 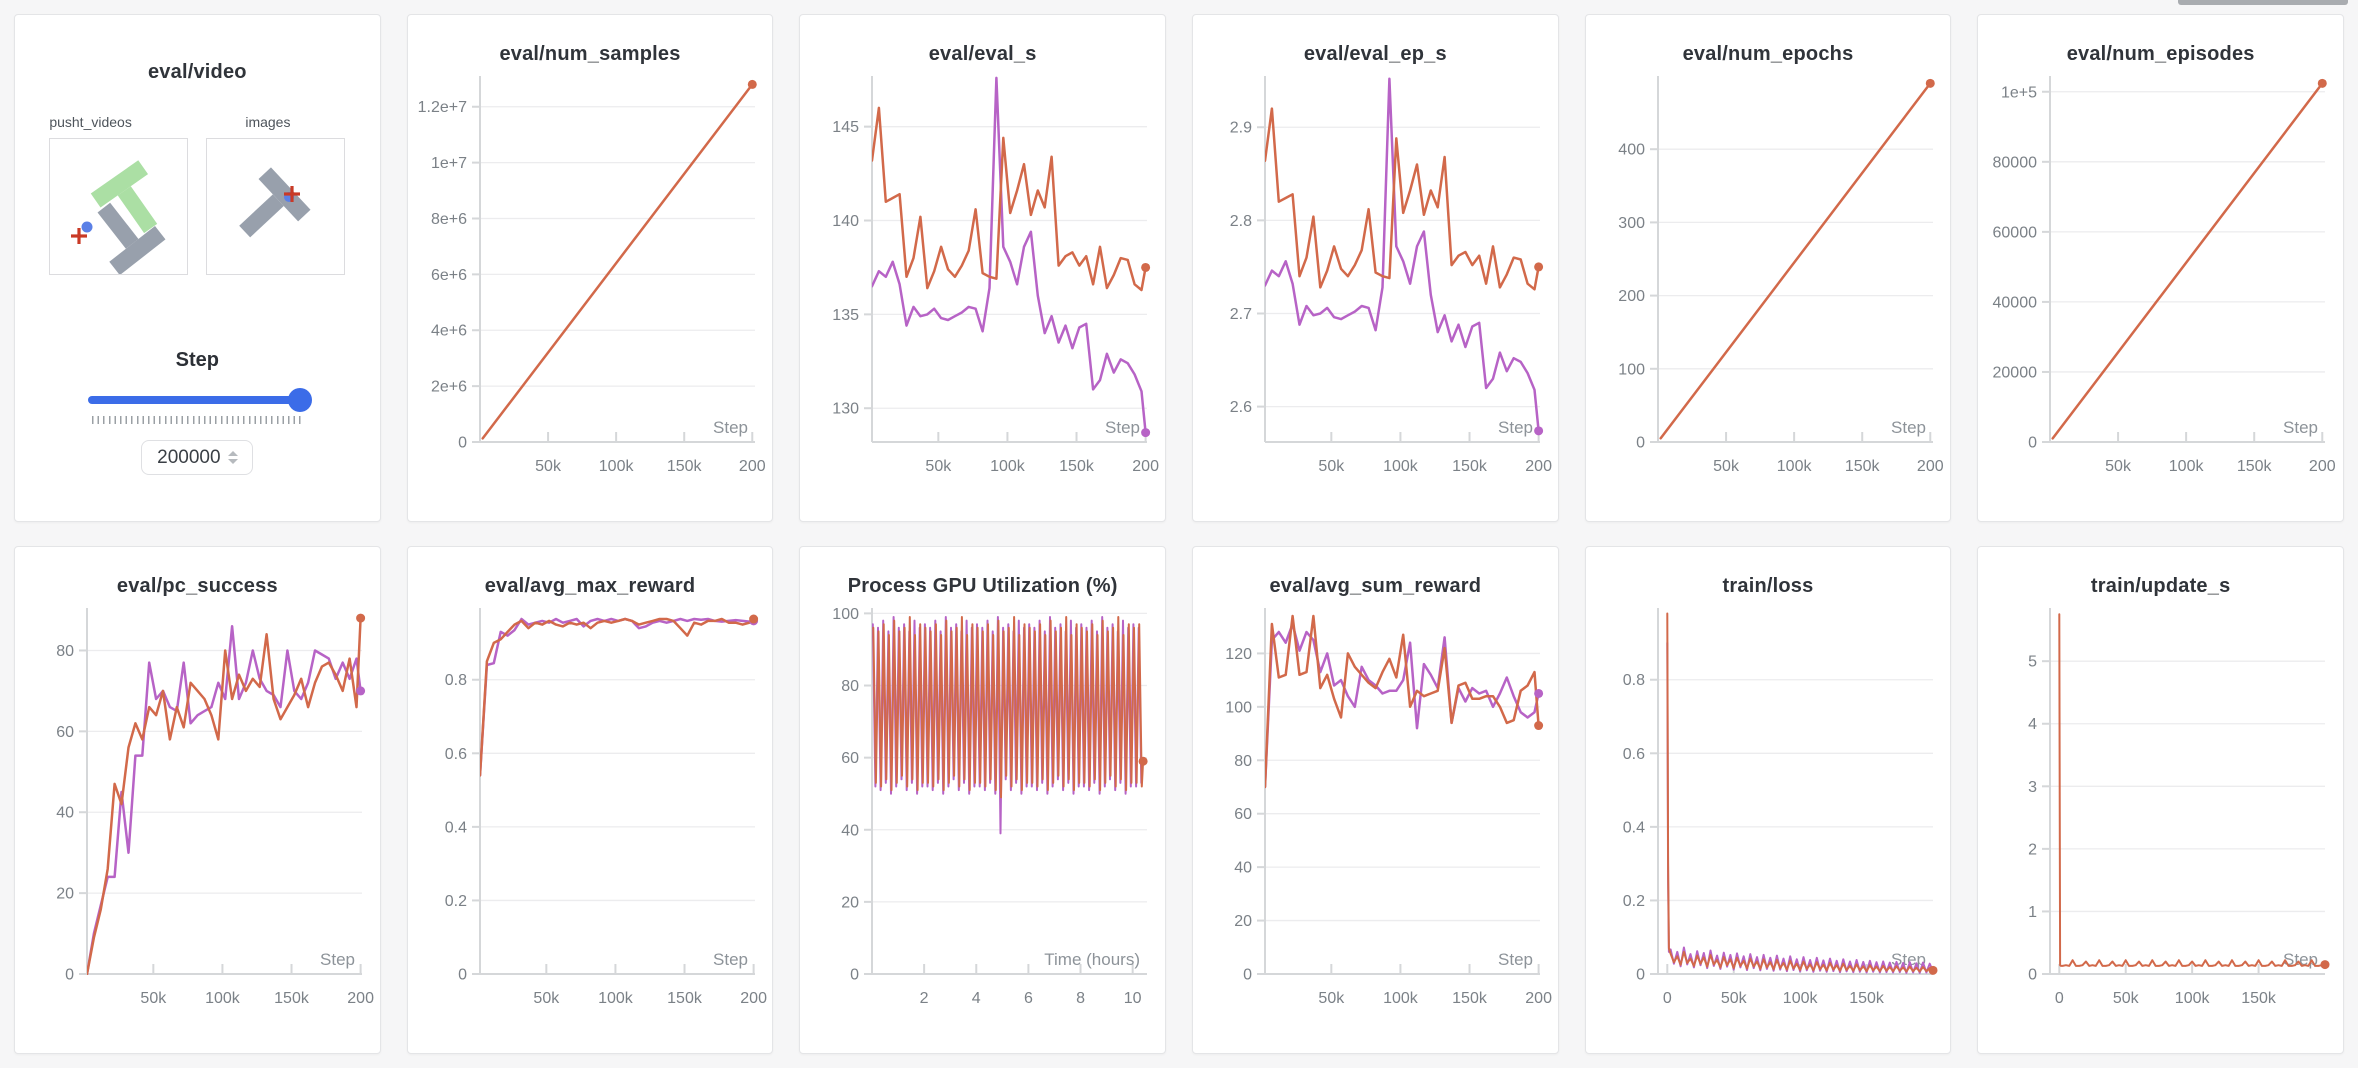 I want to click on svg-text: 10, so click(x=1133, y=998).